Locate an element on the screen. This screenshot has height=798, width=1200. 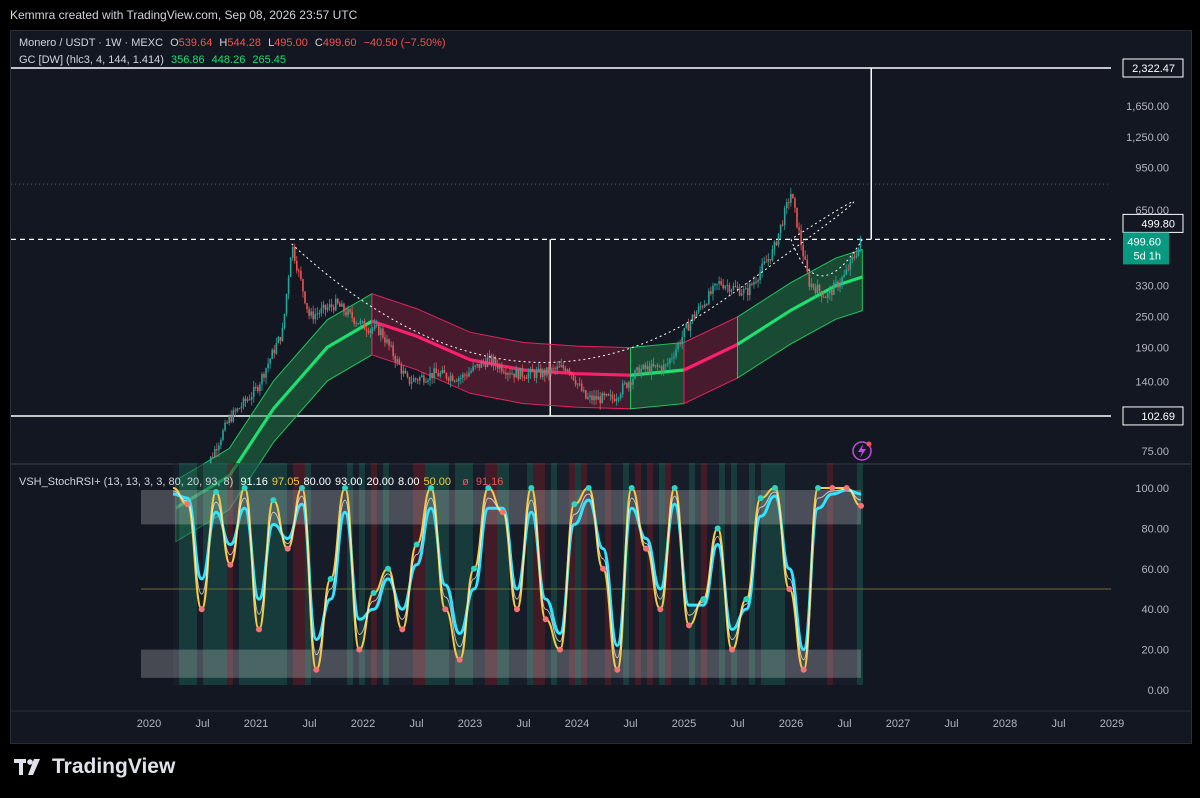
indicator-title: GC [DW] (hlc3, 4, 144, 1.414) is located at coordinates (91, 60).